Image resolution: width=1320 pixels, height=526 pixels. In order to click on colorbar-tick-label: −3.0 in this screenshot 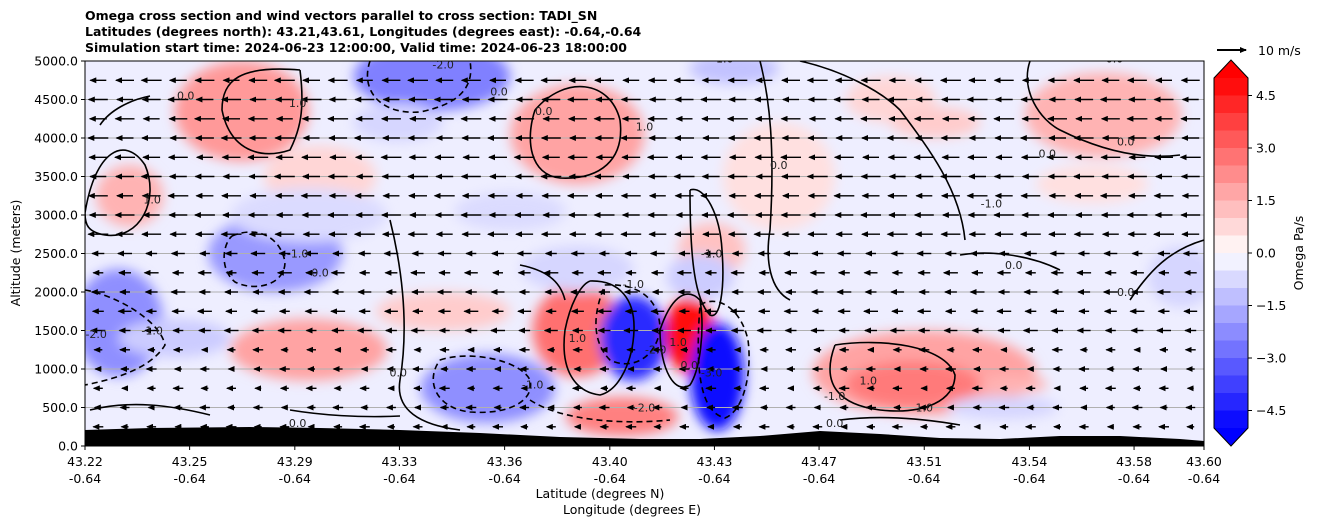, I will do `click(1271, 358)`.